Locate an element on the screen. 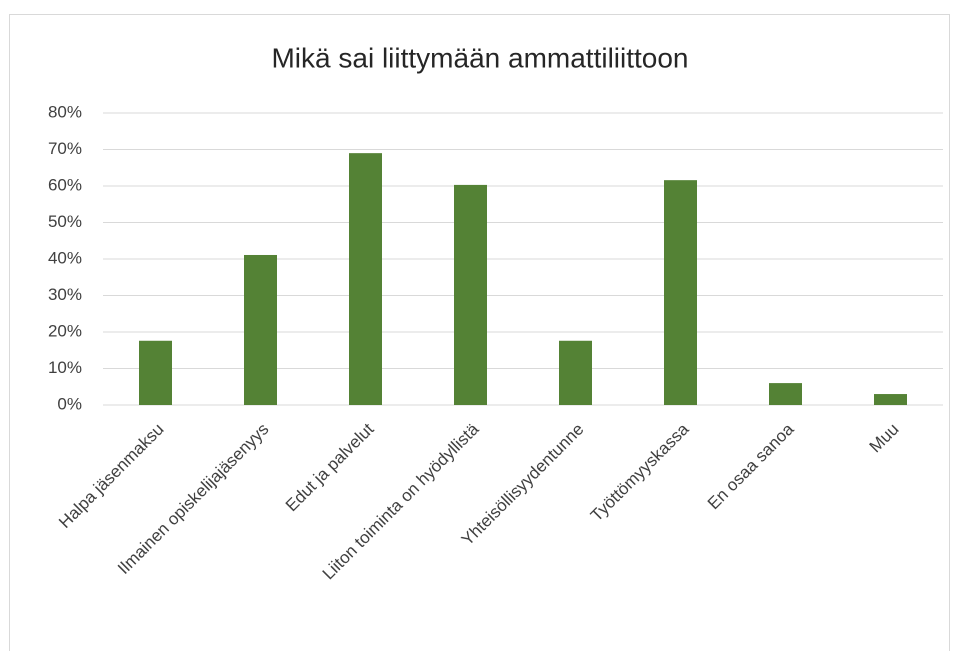 The width and height of the screenshot is (959, 651). chart-title: Mikä sai liittymään ammattiliittoon is located at coordinates (479, 57).